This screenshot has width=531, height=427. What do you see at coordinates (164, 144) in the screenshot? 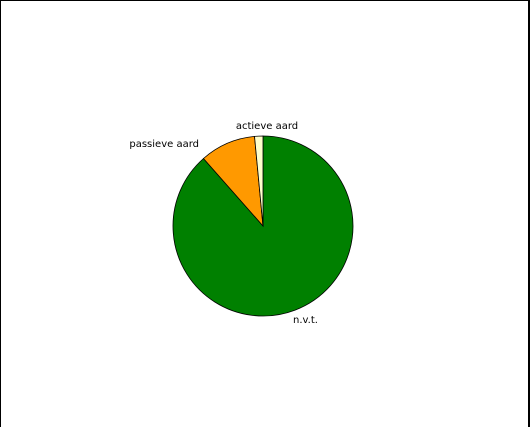
I see `label-passieve-aard: passieve aard` at bounding box center [164, 144].